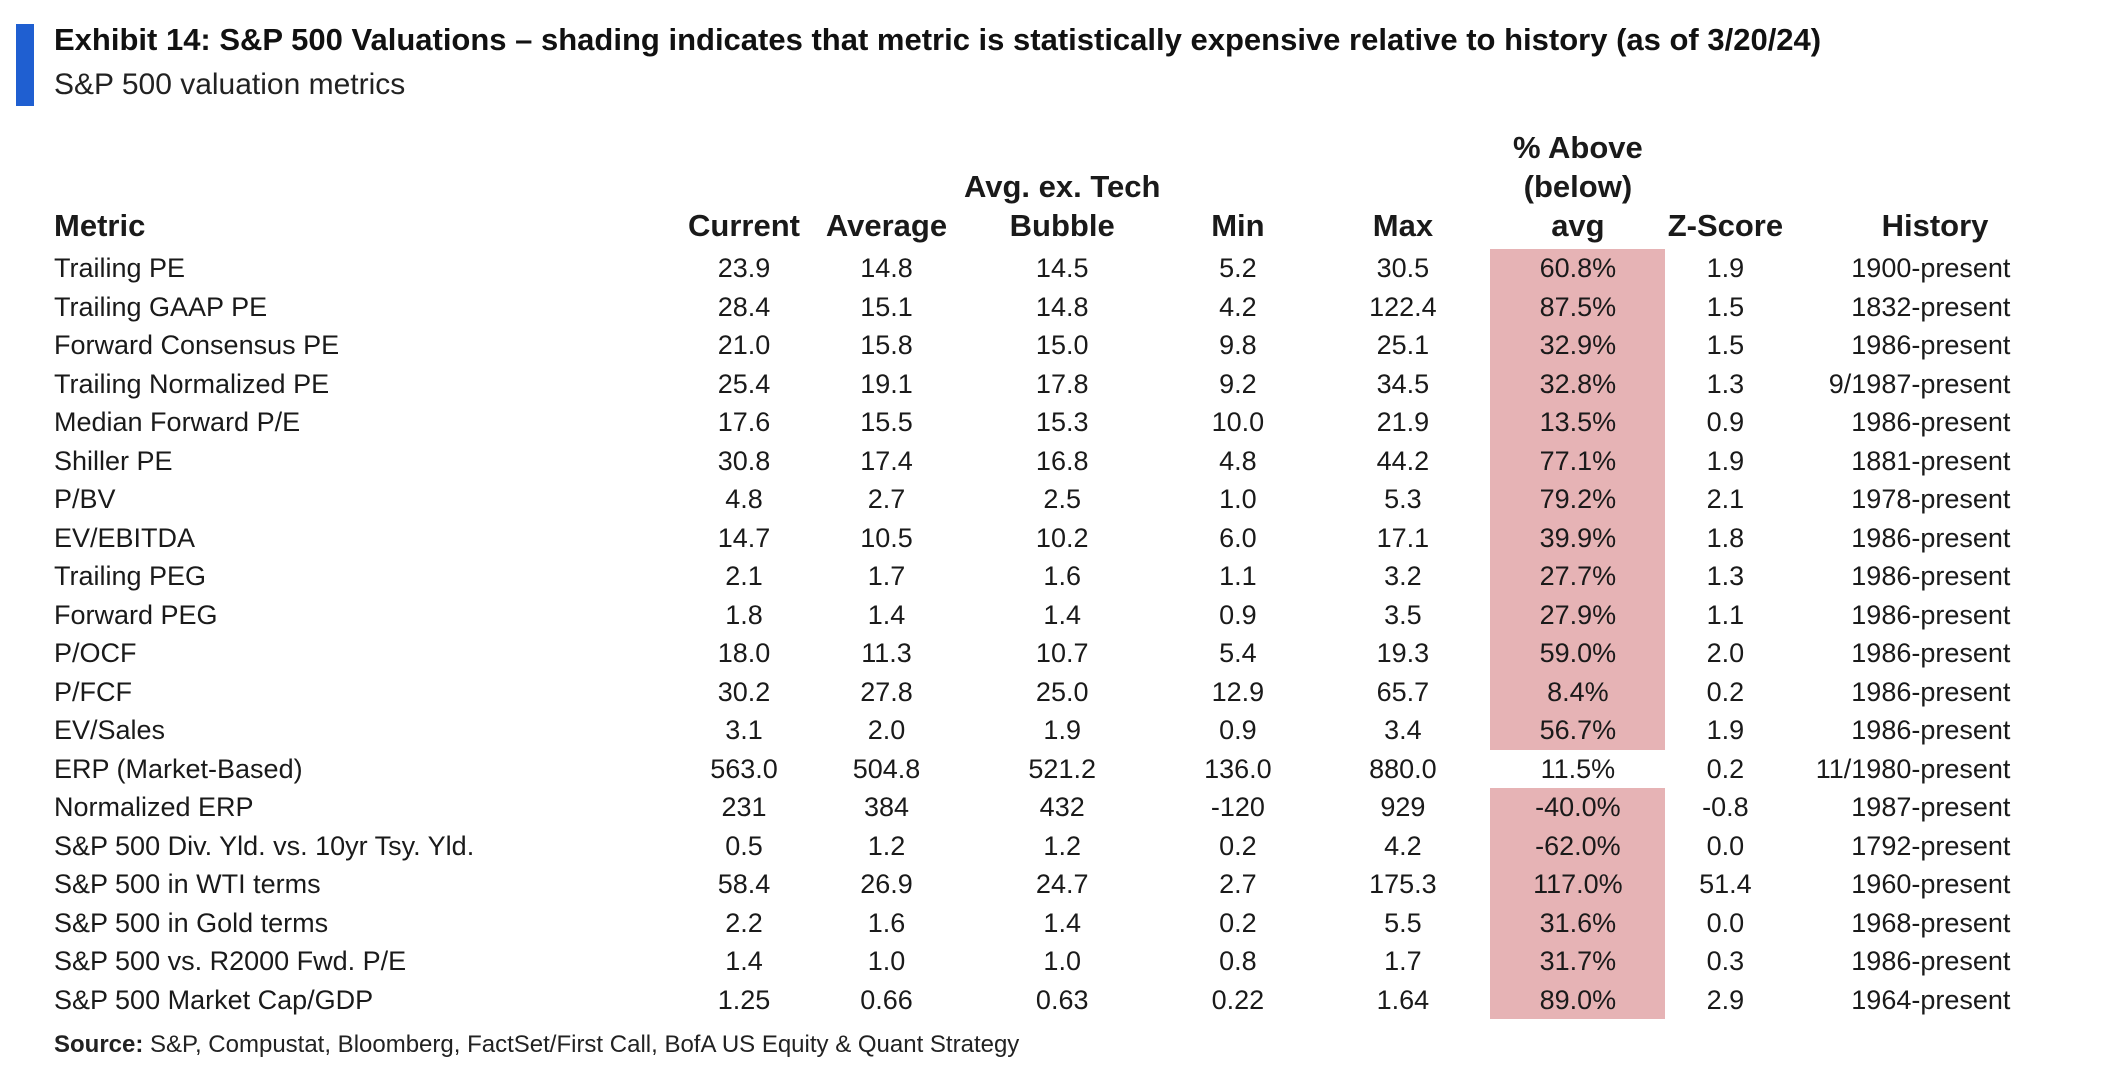 This screenshot has width=2122, height=1066. What do you see at coordinates (1578, 268) in the screenshot?
I see `cell-pct-above: 60.8%` at bounding box center [1578, 268].